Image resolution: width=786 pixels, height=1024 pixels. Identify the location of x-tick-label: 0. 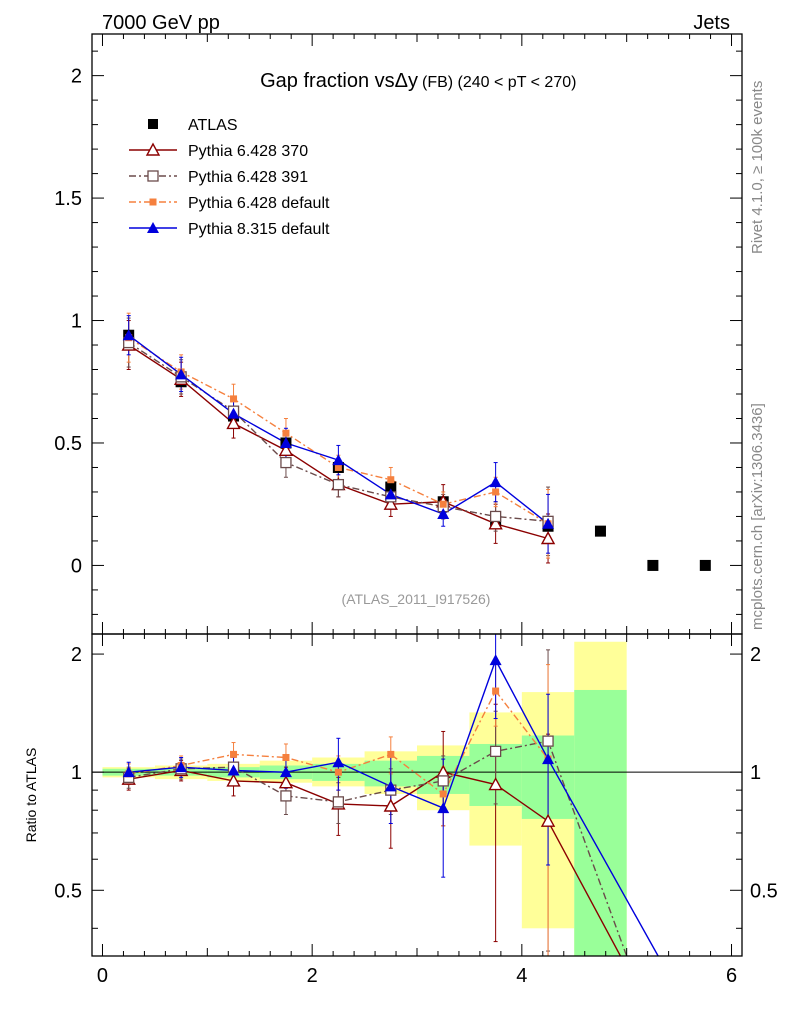
(102, 976).